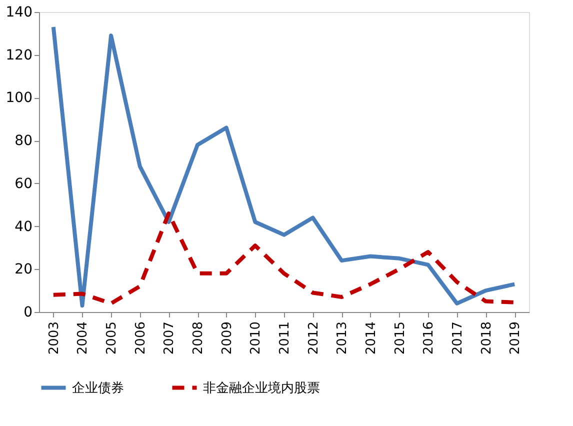 The width and height of the screenshot is (573, 426). What do you see at coordinates (98, 388) in the screenshot?
I see `legend-label: 企业债券` at bounding box center [98, 388].